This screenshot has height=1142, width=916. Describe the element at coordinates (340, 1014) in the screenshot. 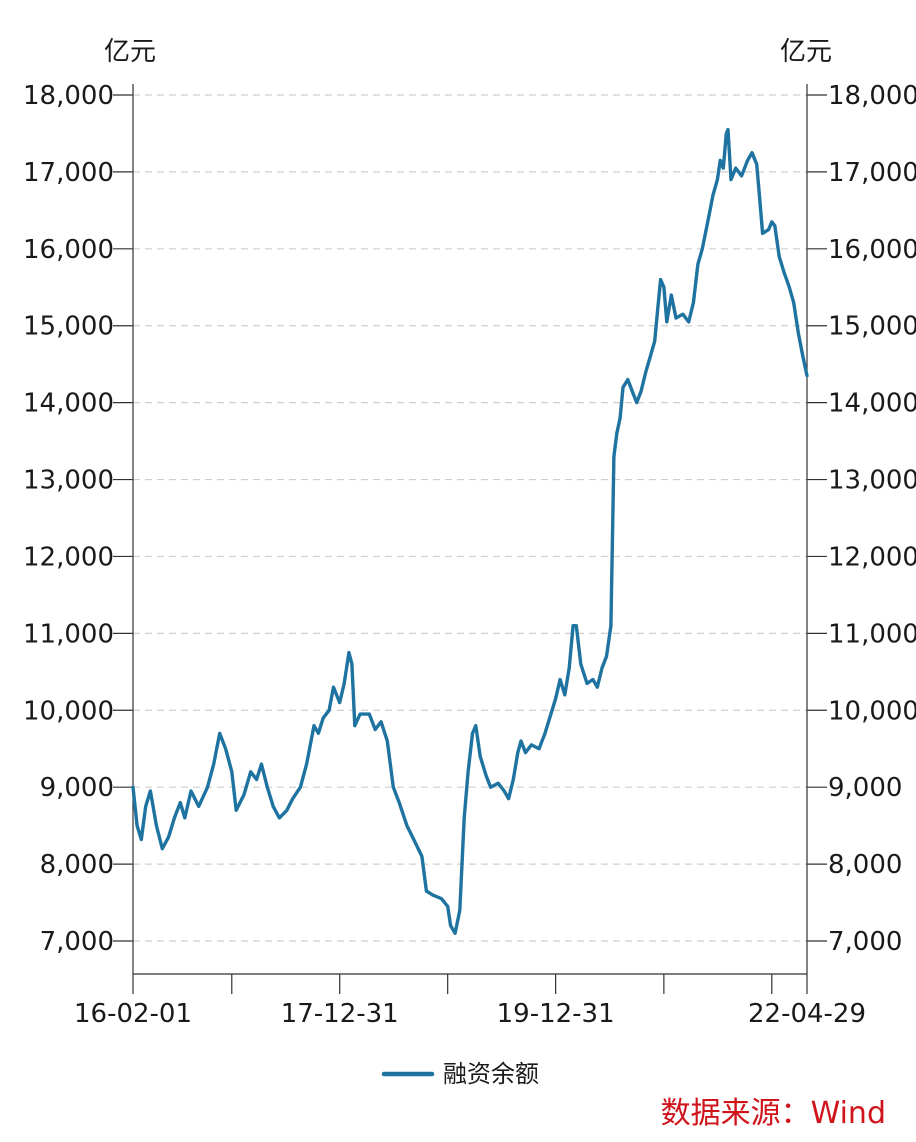

I see `x-tick-label: 17-12-31` at that location.